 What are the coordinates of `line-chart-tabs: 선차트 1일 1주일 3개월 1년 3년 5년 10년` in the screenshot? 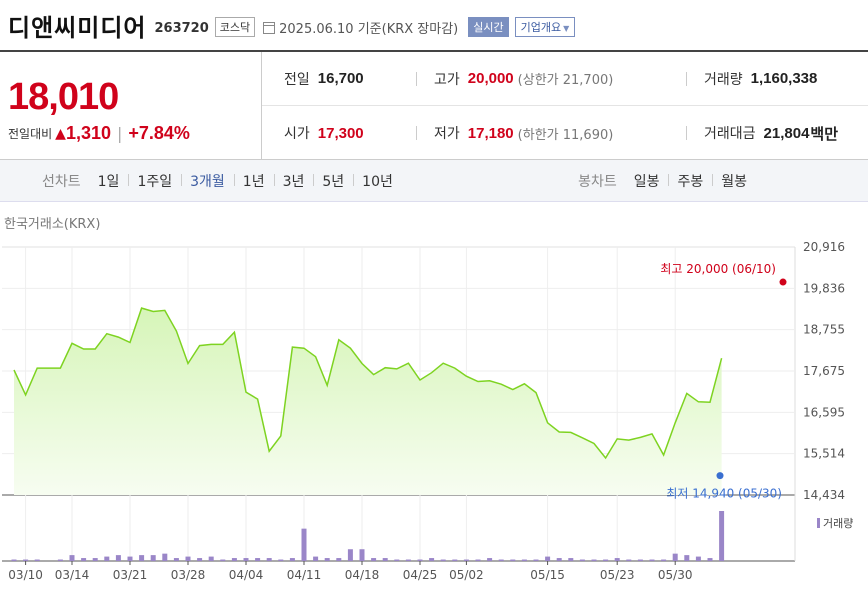 It's located at (201, 181).